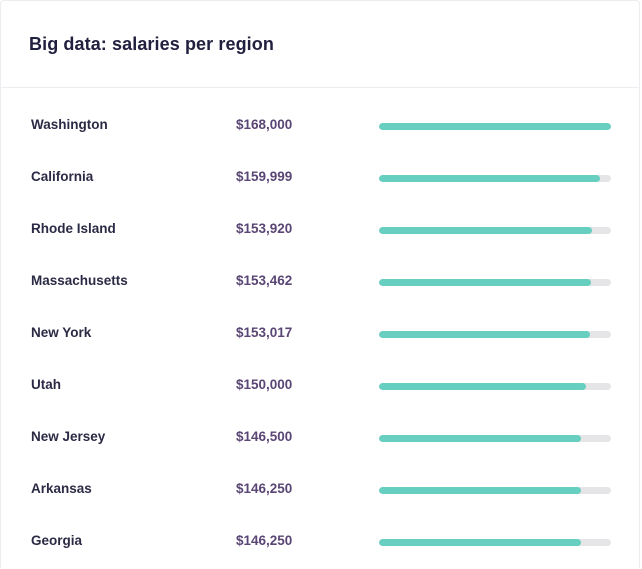  Describe the element at coordinates (264, 384) in the screenshot. I see `salary-value: $150,000` at that location.